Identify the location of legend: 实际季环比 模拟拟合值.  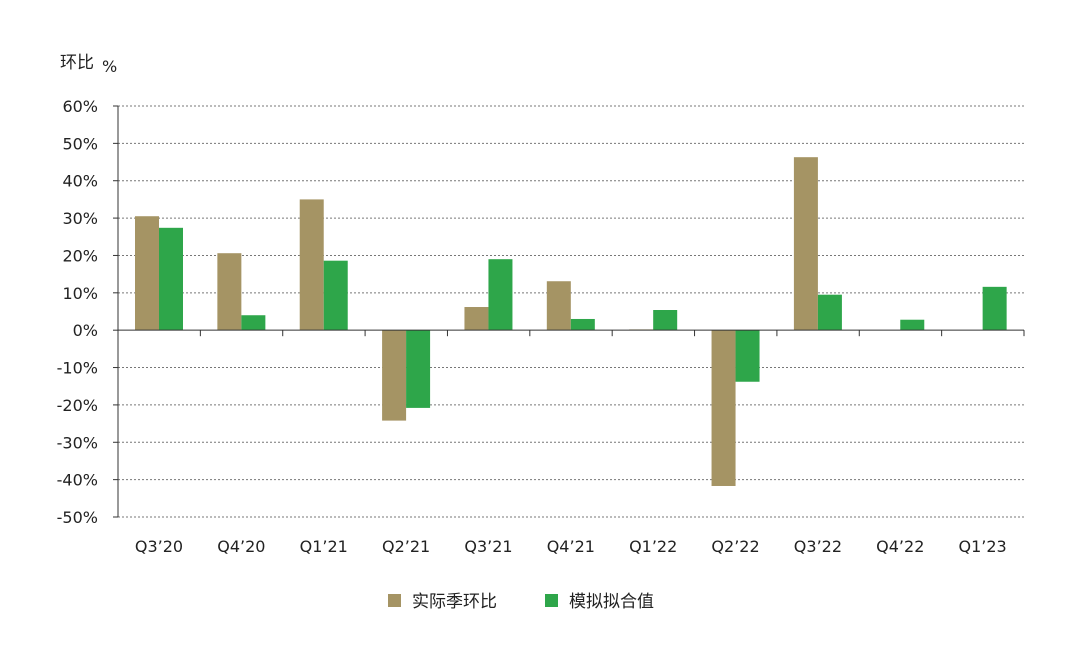
(521, 602).